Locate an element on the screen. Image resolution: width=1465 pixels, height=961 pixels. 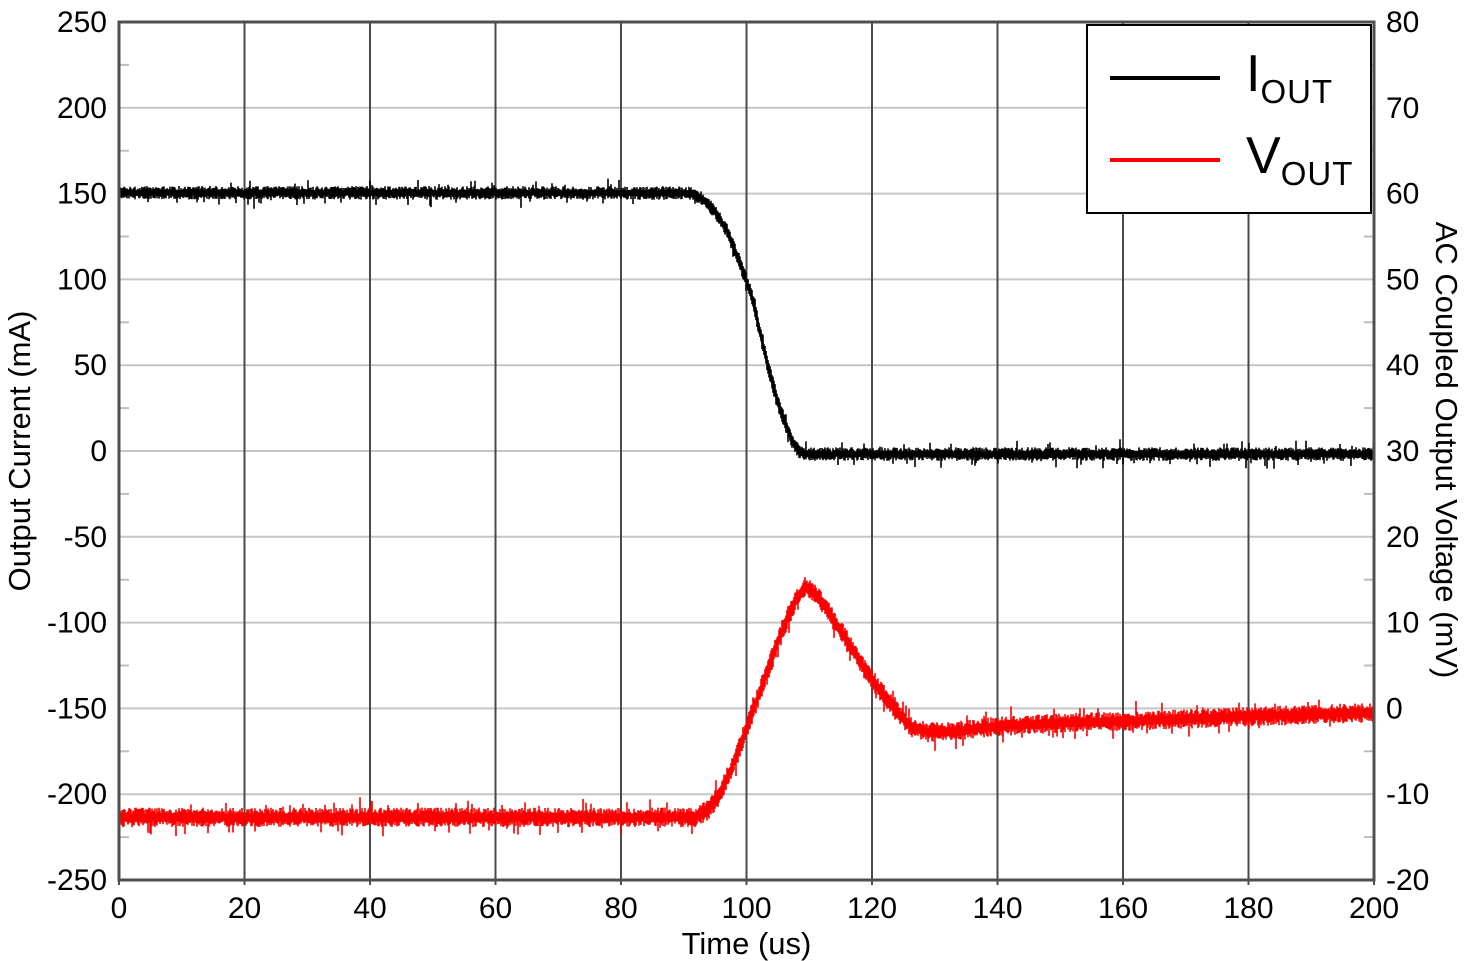
x-tick-label: 80 is located at coordinates (620, 908).